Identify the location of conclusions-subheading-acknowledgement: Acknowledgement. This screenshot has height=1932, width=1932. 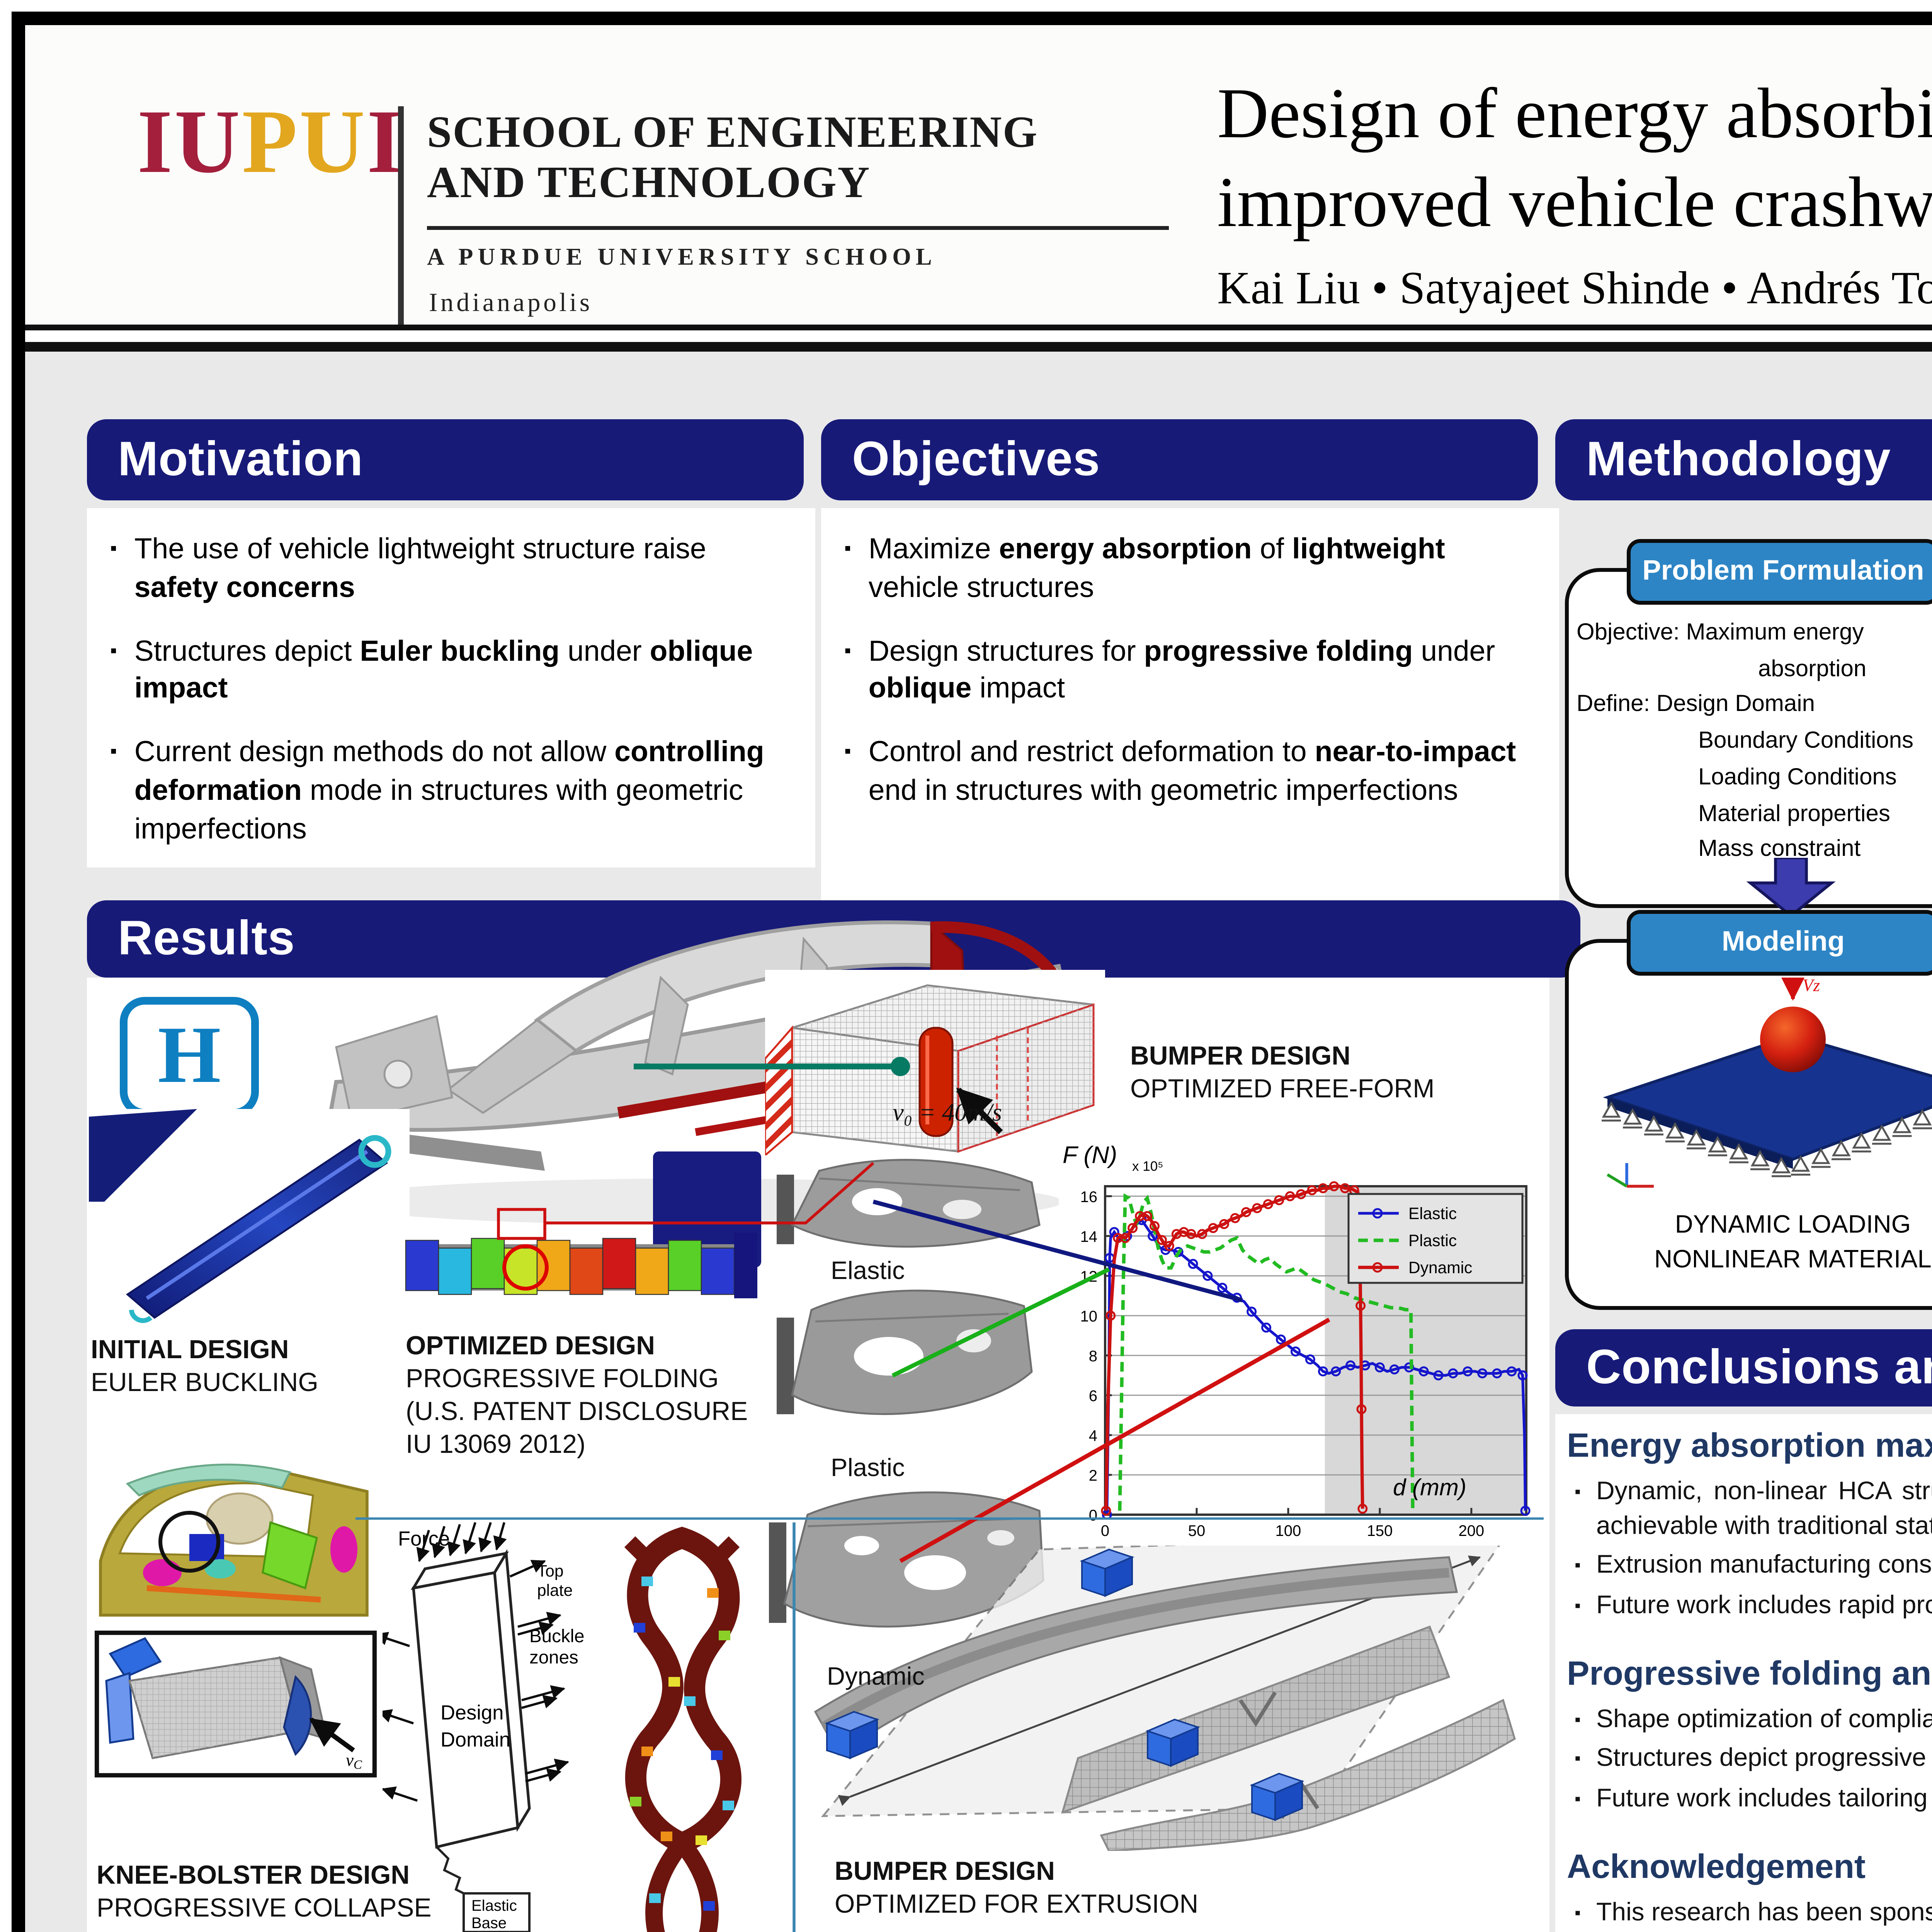
(1716, 1867).